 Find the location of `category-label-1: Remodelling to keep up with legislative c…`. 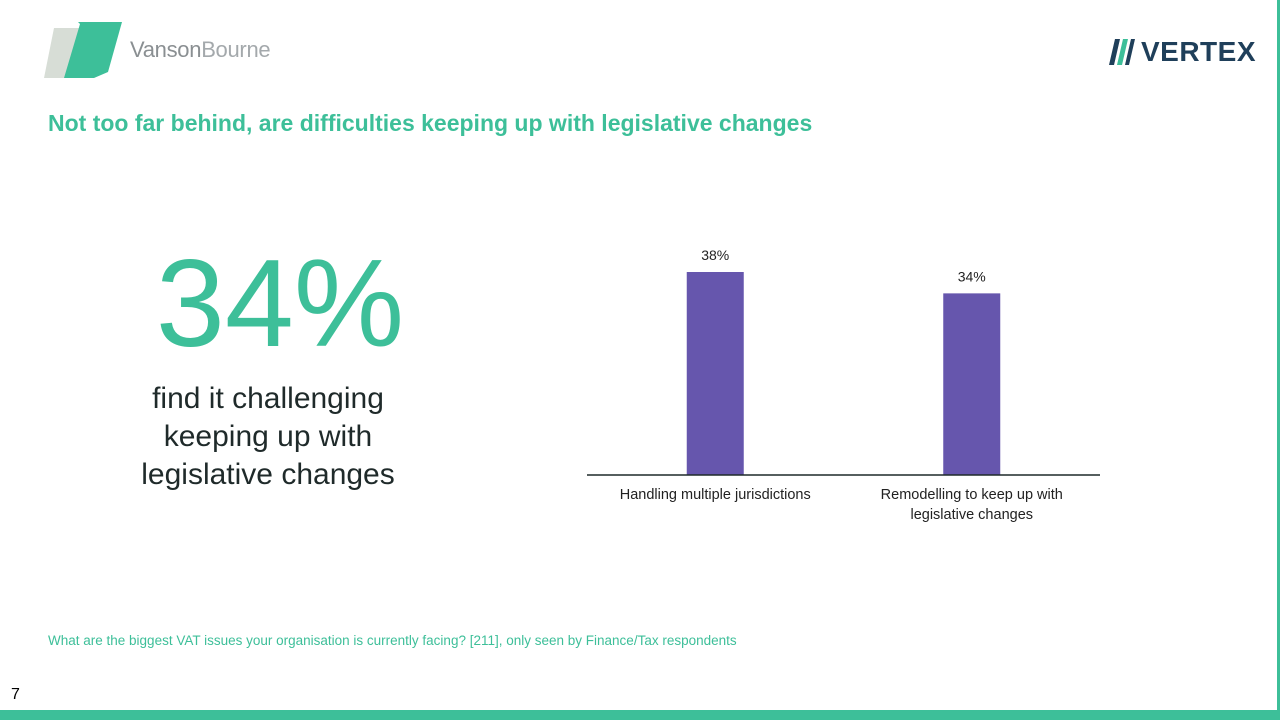

category-label-1: Remodelling to keep up with legislative c… is located at coordinates (972, 505).